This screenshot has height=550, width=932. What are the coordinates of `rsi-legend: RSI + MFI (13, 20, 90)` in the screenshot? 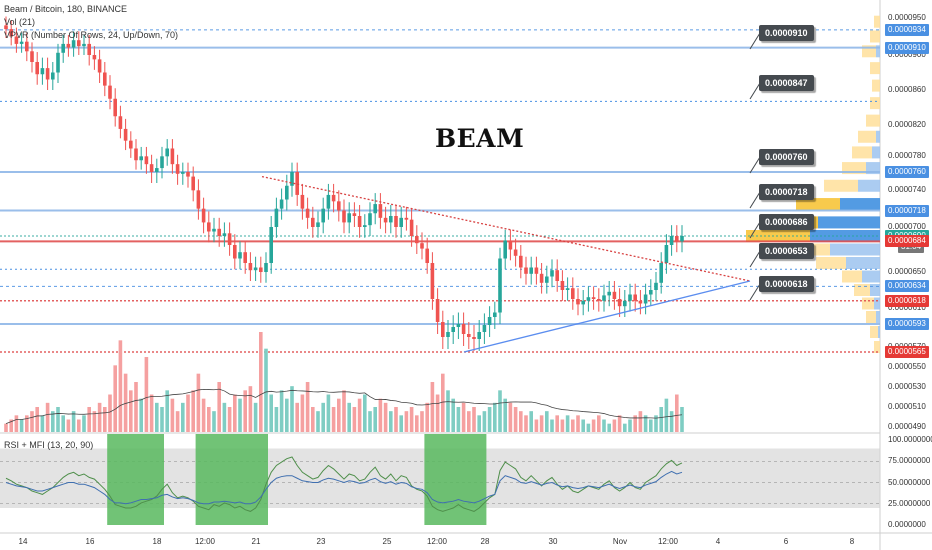 It's located at (49, 445).